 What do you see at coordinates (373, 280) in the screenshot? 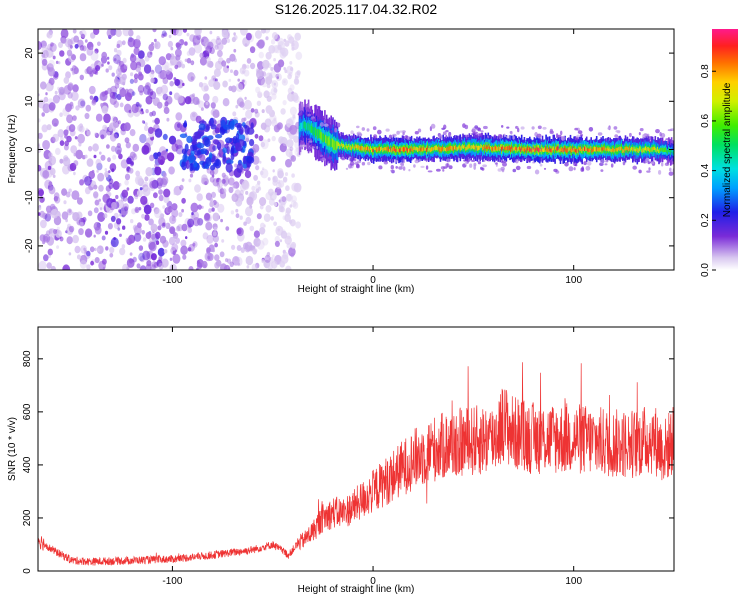
I see `top-x-tick-label: 0` at bounding box center [373, 280].